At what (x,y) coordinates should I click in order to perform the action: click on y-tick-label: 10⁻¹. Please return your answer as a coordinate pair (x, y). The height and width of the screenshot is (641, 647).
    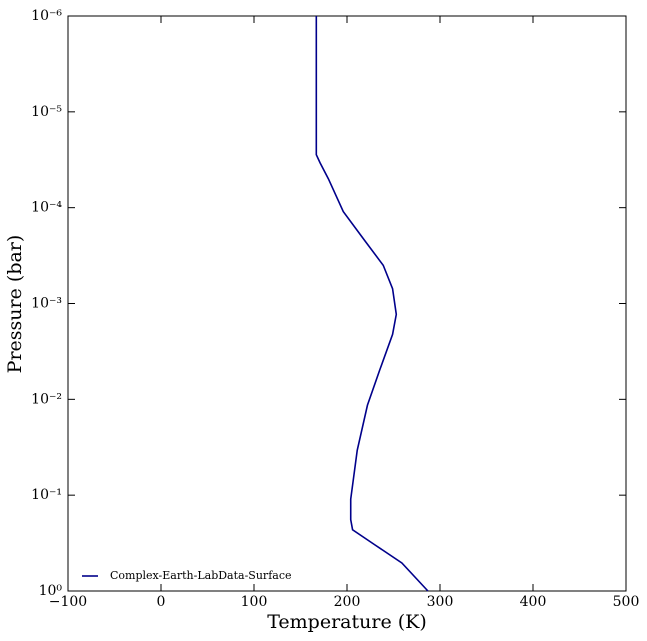
    Looking at the image, I should click on (46, 495).